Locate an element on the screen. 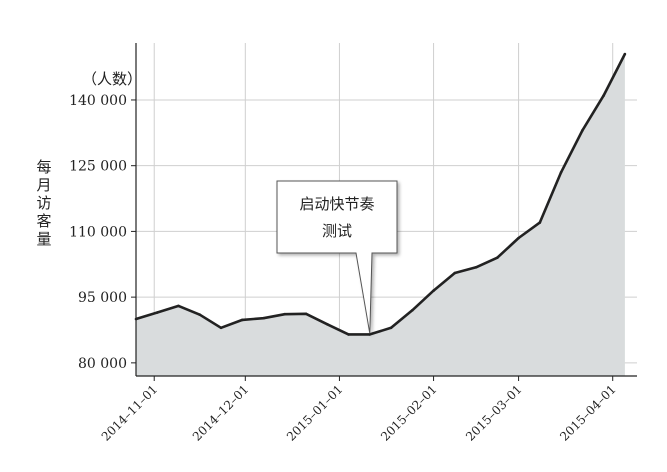 The image size is (667, 472). y-tick-label-2: 110 000 is located at coordinates (98, 232).